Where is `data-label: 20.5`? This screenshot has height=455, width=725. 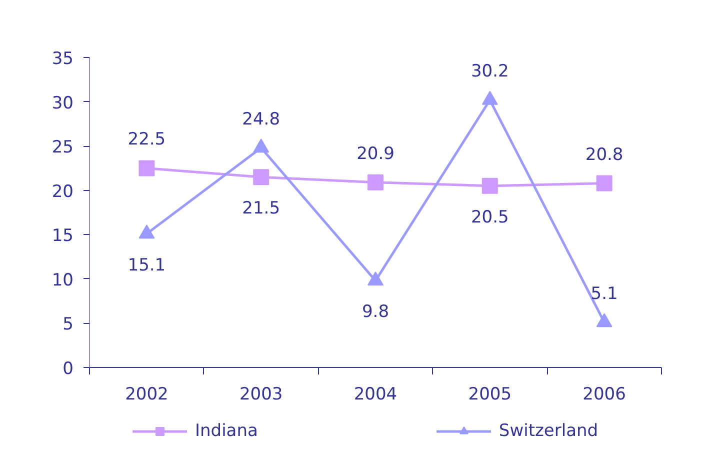 data-label: 20.5 is located at coordinates (489, 217).